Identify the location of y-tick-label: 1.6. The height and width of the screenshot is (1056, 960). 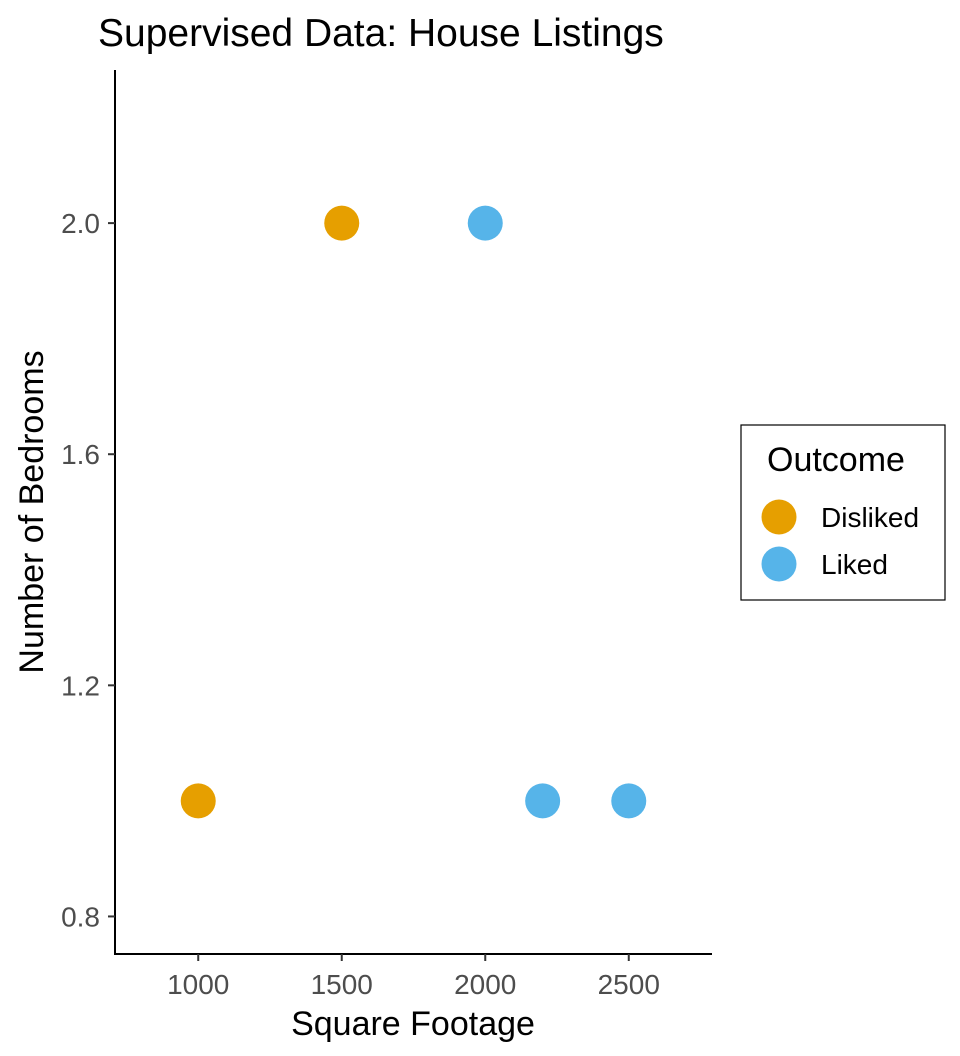
(80, 454).